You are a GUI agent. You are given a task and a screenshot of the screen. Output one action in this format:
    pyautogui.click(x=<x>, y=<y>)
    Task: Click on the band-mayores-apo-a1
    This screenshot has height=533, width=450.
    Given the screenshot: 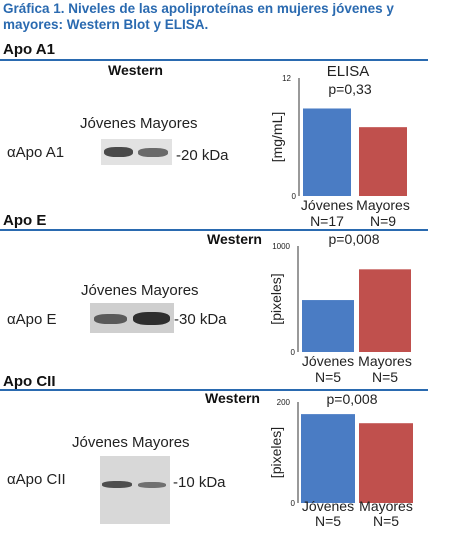 What is the action you would take?
    pyautogui.click(x=153, y=152)
    